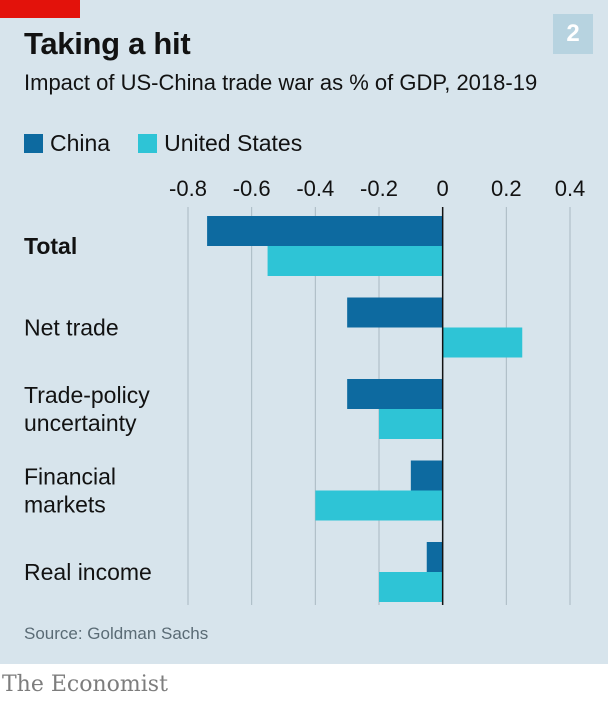  I want to click on chart-number-badge: 2, so click(573, 34).